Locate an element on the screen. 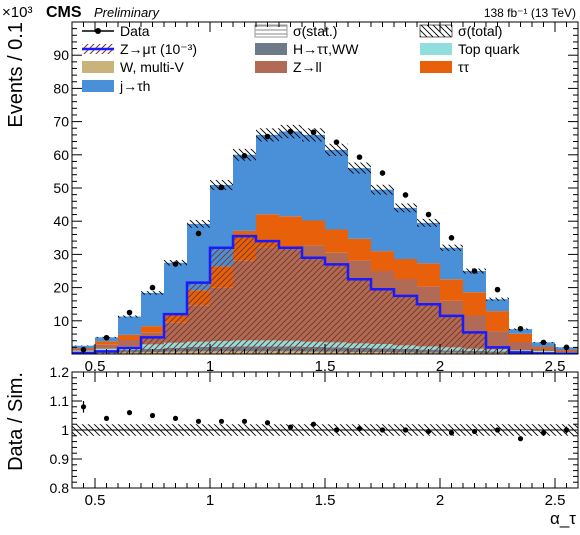  y-tick-label: 40 is located at coordinates (61, 221).